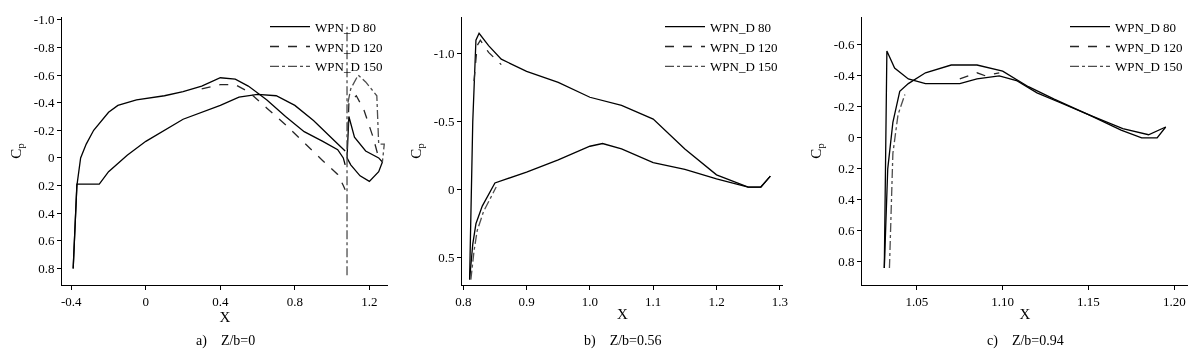 The height and width of the screenshot is (351, 1200). Describe the element at coordinates (1003, 301) in the screenshot. I see `x-tick-label: 1.10` at that location.